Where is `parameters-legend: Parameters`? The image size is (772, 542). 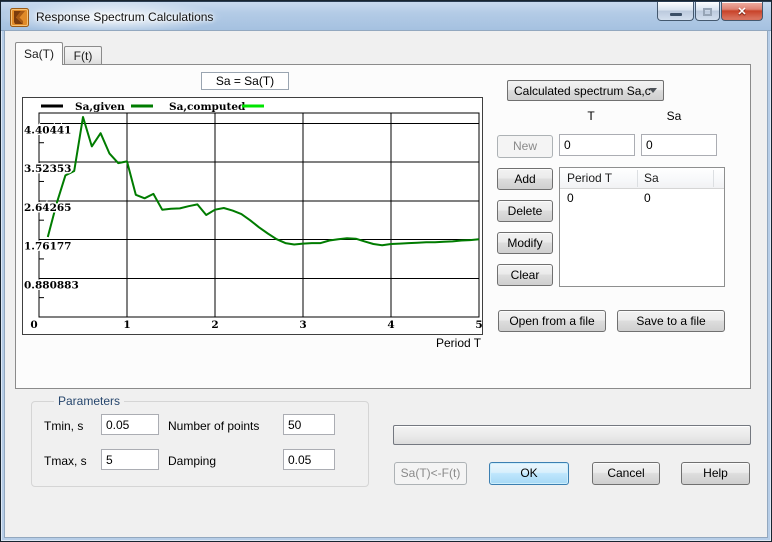
parameters-legend: Parameters is located at coordinates (89, 401).